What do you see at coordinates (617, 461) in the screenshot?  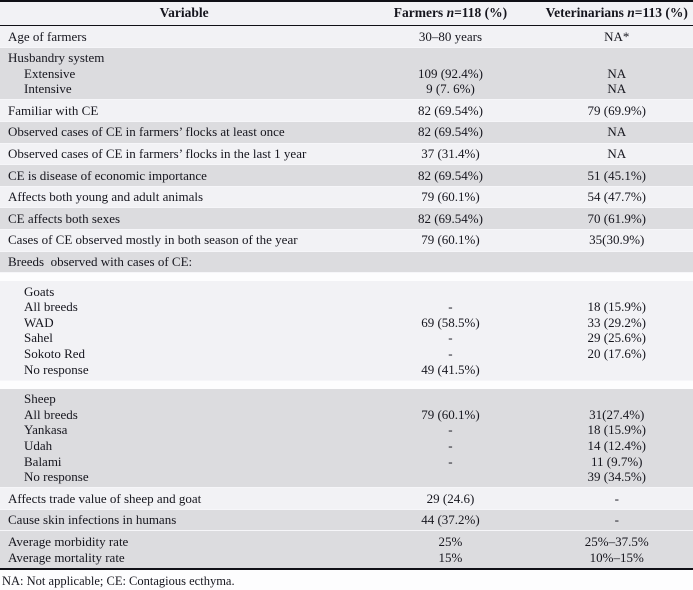 I see `veterinarians-cell: 11 (9.7%)` at bounding box center [617, 461].